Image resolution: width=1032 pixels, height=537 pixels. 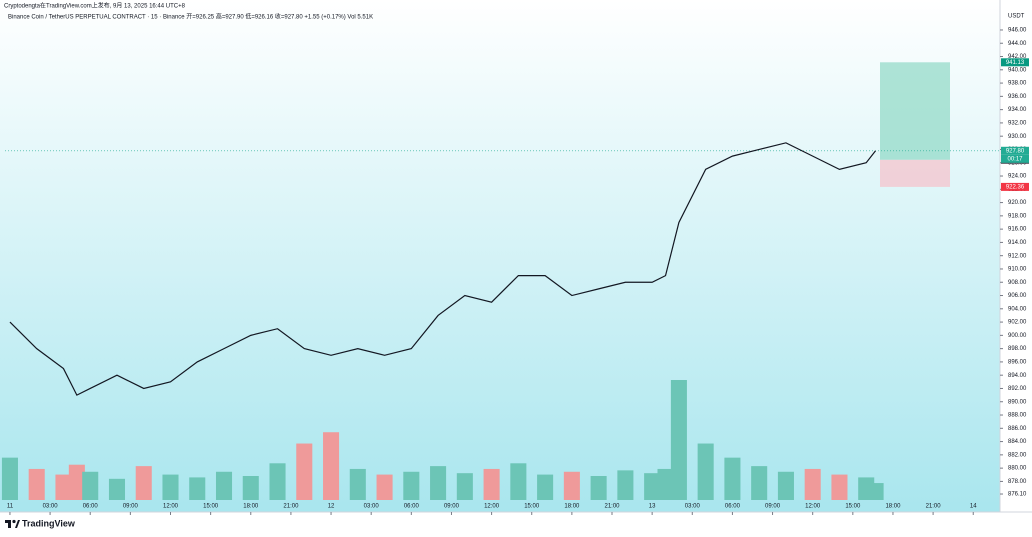 I want to click on y-tick-label: 902.00, so click(x=1017, y=323).